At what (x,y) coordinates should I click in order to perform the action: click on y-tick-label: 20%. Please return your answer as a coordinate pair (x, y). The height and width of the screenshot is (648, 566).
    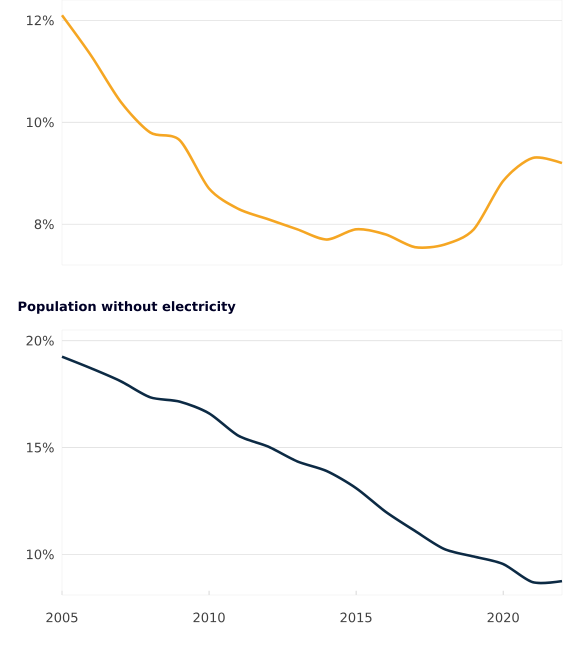
    Looking at the image, I should click on (40, 341).